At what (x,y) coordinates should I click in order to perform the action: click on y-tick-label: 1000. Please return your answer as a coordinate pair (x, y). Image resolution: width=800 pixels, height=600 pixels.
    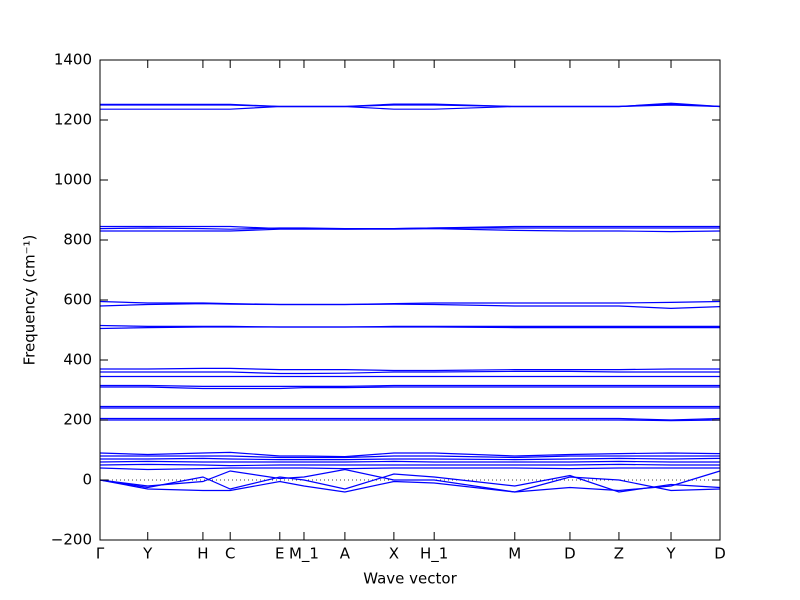
    Looking at the image, I should click on (73, 180).